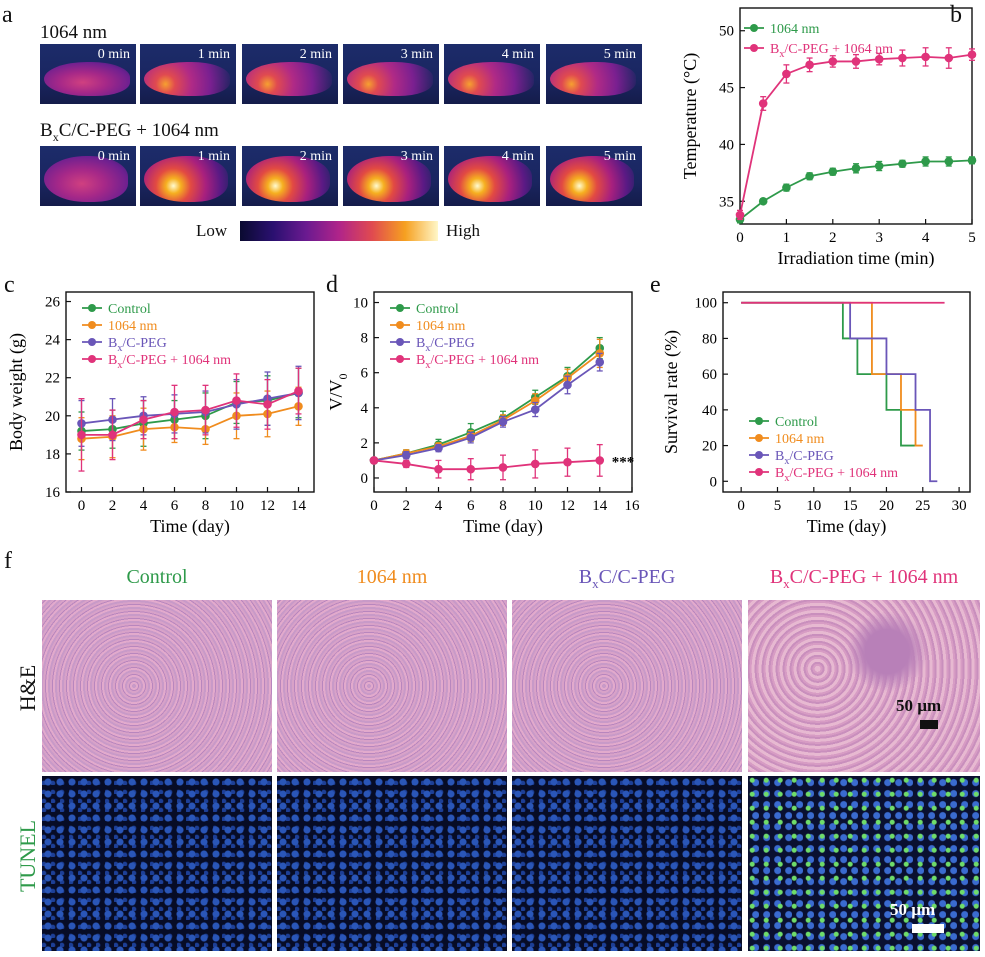  What do you see at coordinates (113, 506) in the screenshot?
I see `x-tick-label: 2` at bounding box center [113, 506].